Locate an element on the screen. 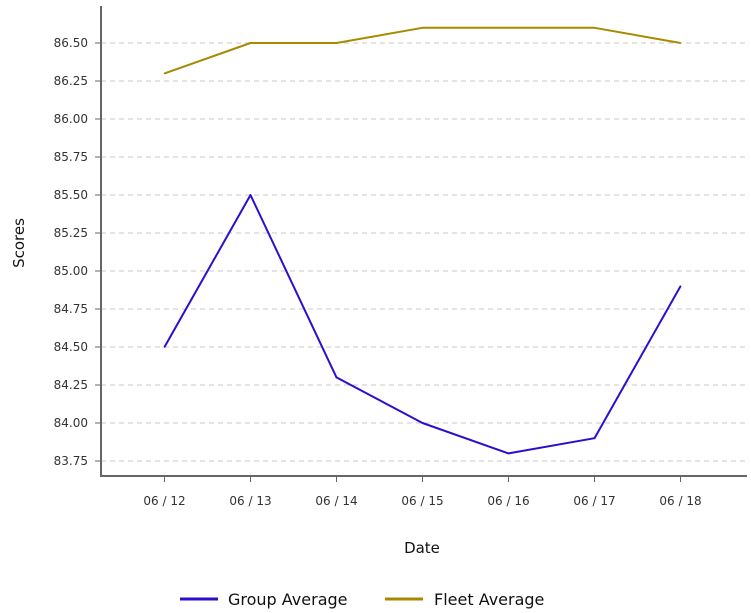  y-tick-label: 85.25 is located at coordinates (71, 233).